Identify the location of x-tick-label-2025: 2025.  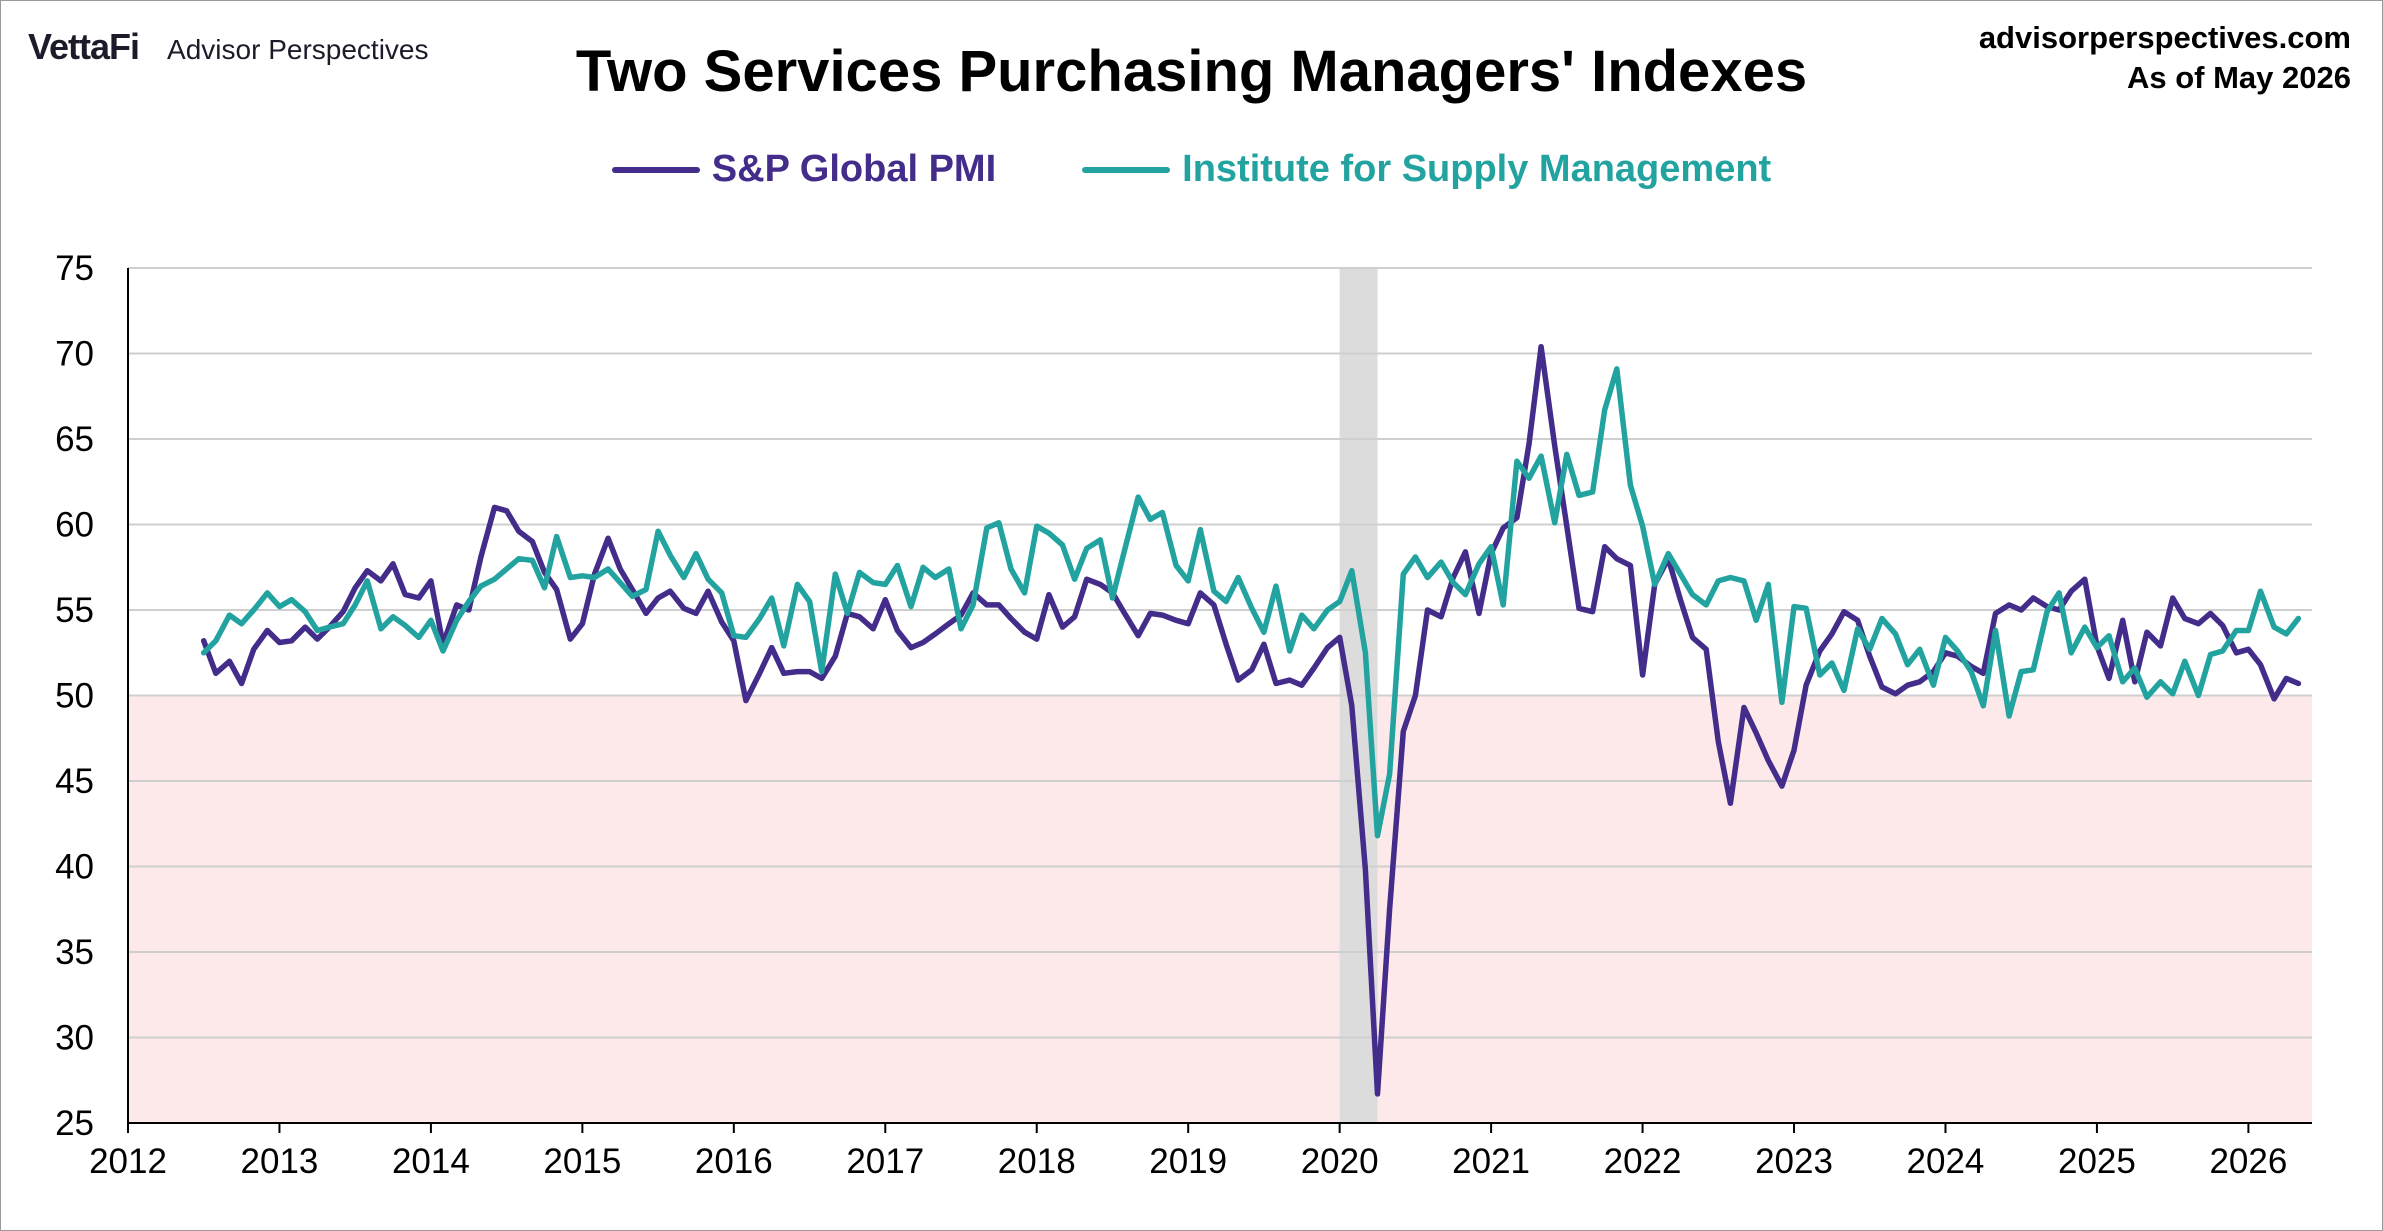
(2097, 1161).